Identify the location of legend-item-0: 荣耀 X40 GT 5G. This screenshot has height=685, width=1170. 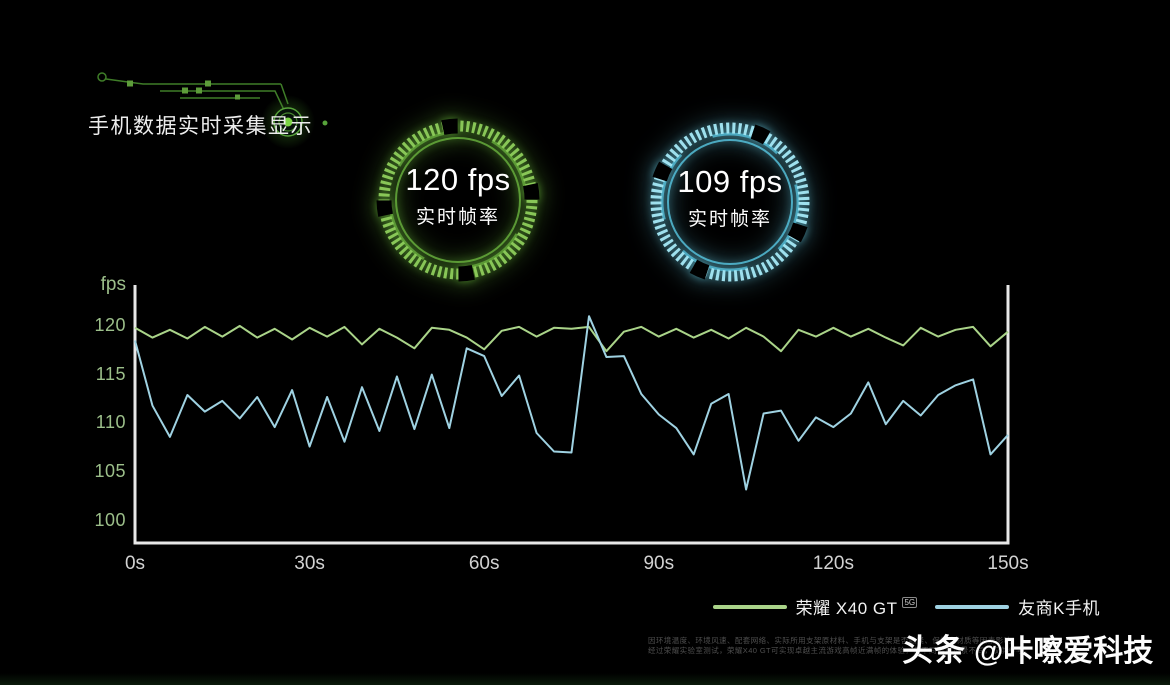
(815, 606).